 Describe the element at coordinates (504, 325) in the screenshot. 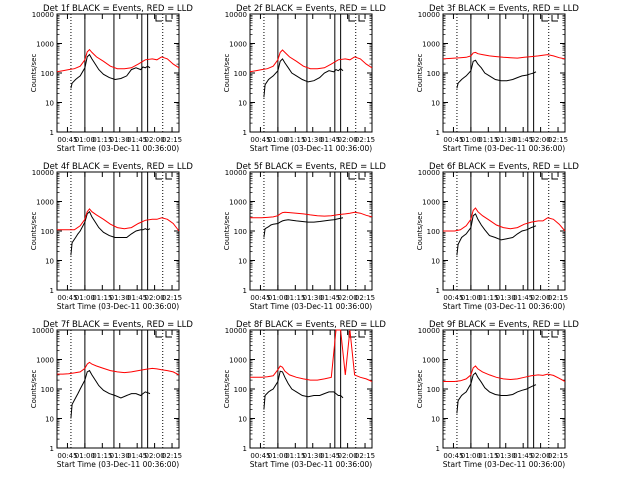

I see `panel-title: Det 9f BLACK = Events, RED = LLD` at that location.